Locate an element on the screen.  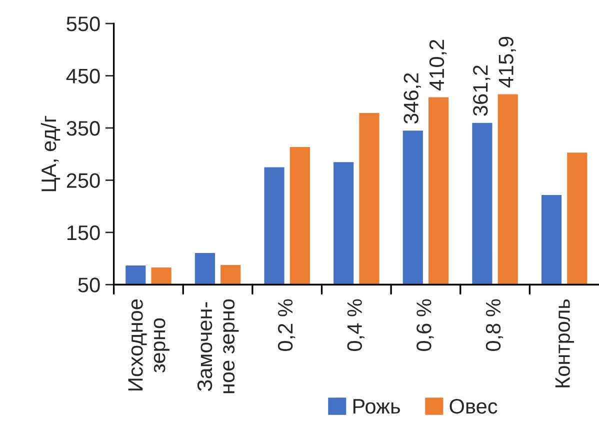
legend-label: Рожь is located at coordinates (376, 406).